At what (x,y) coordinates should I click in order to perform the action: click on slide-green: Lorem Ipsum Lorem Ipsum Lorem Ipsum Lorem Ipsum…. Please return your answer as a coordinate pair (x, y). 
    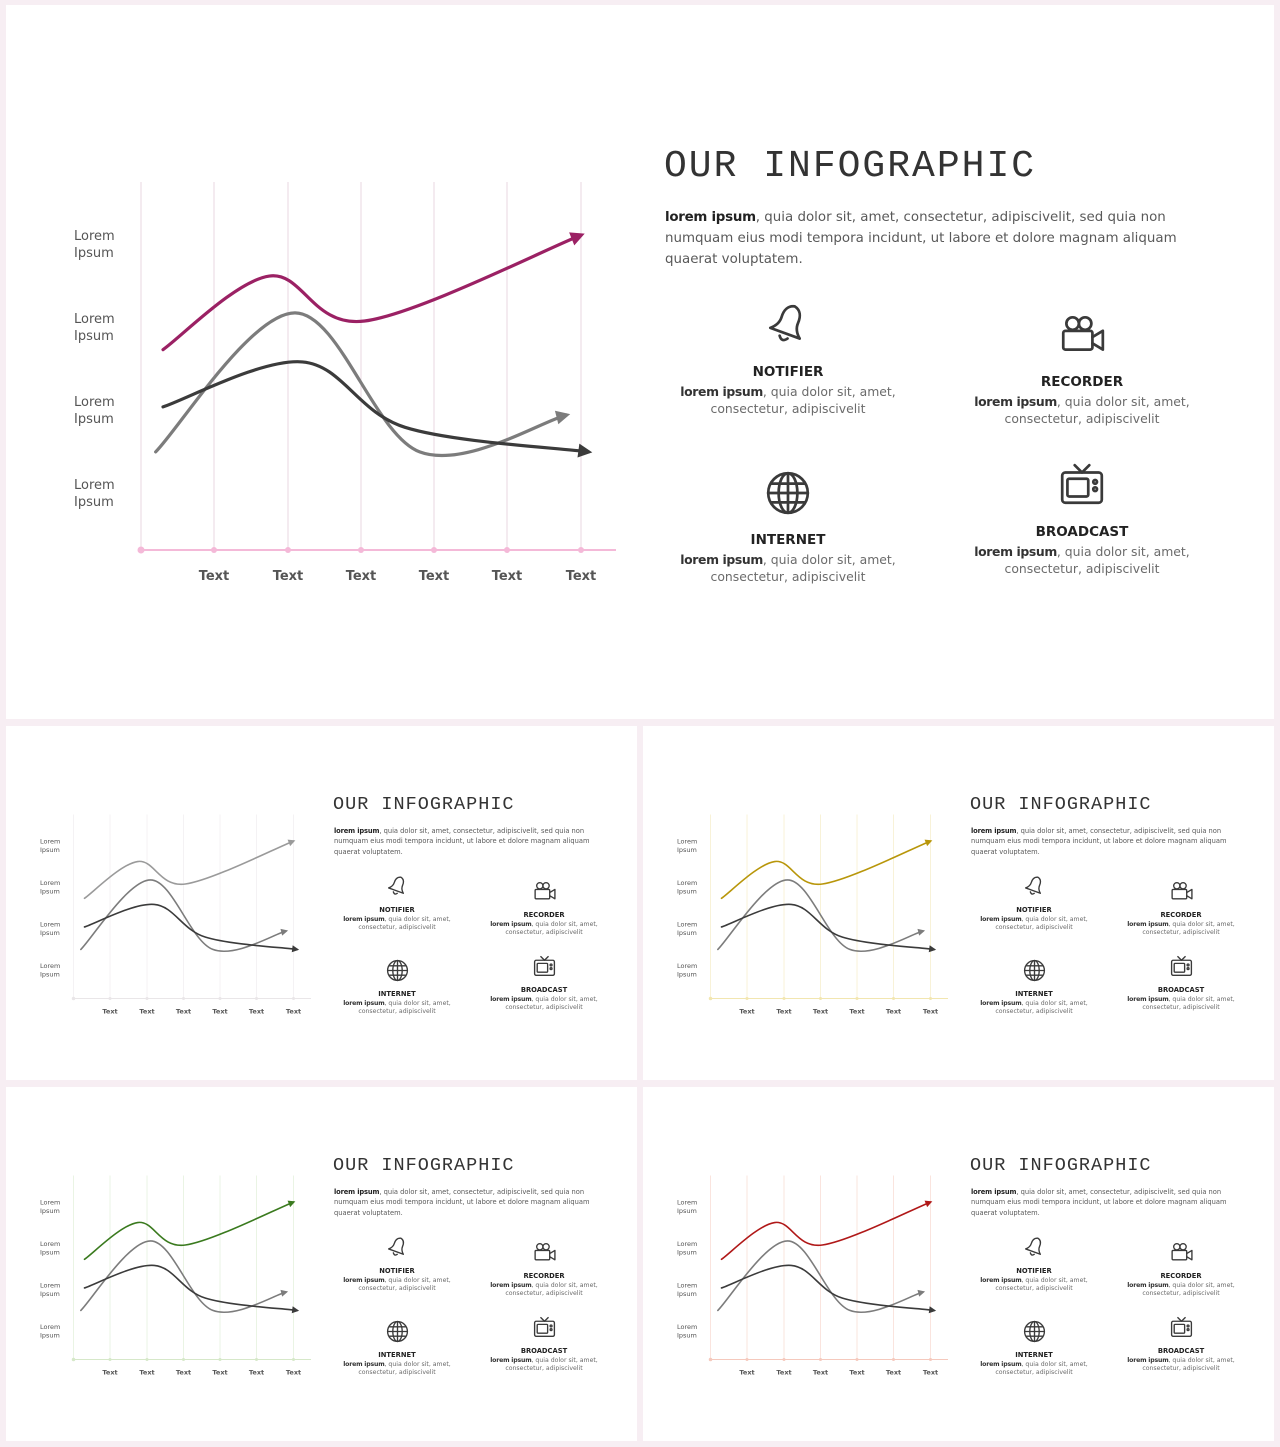
    Looking at the image, I should click on (321, 1264).